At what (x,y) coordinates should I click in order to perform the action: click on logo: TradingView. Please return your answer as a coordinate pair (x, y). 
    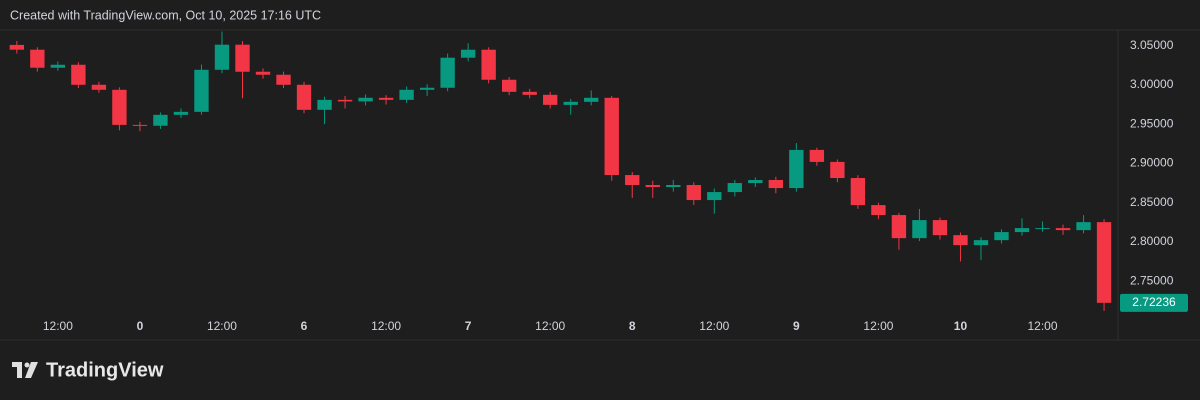
    Looking at the image, I should click on (88, 370).